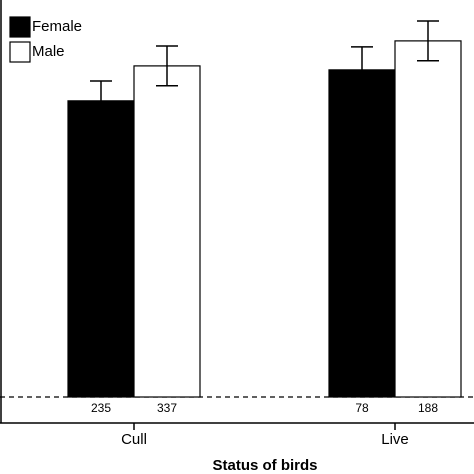 The image size is (474, 474). What do you see at coordinates (362, 408) in the screenshot?
I see `sample-size-label: 78` at bounding box center [362, 408].